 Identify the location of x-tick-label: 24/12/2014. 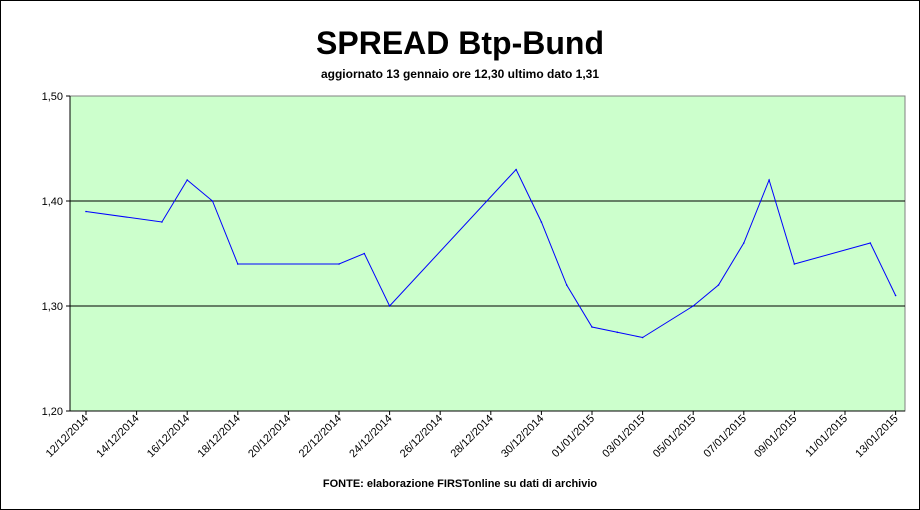
(370, 436).